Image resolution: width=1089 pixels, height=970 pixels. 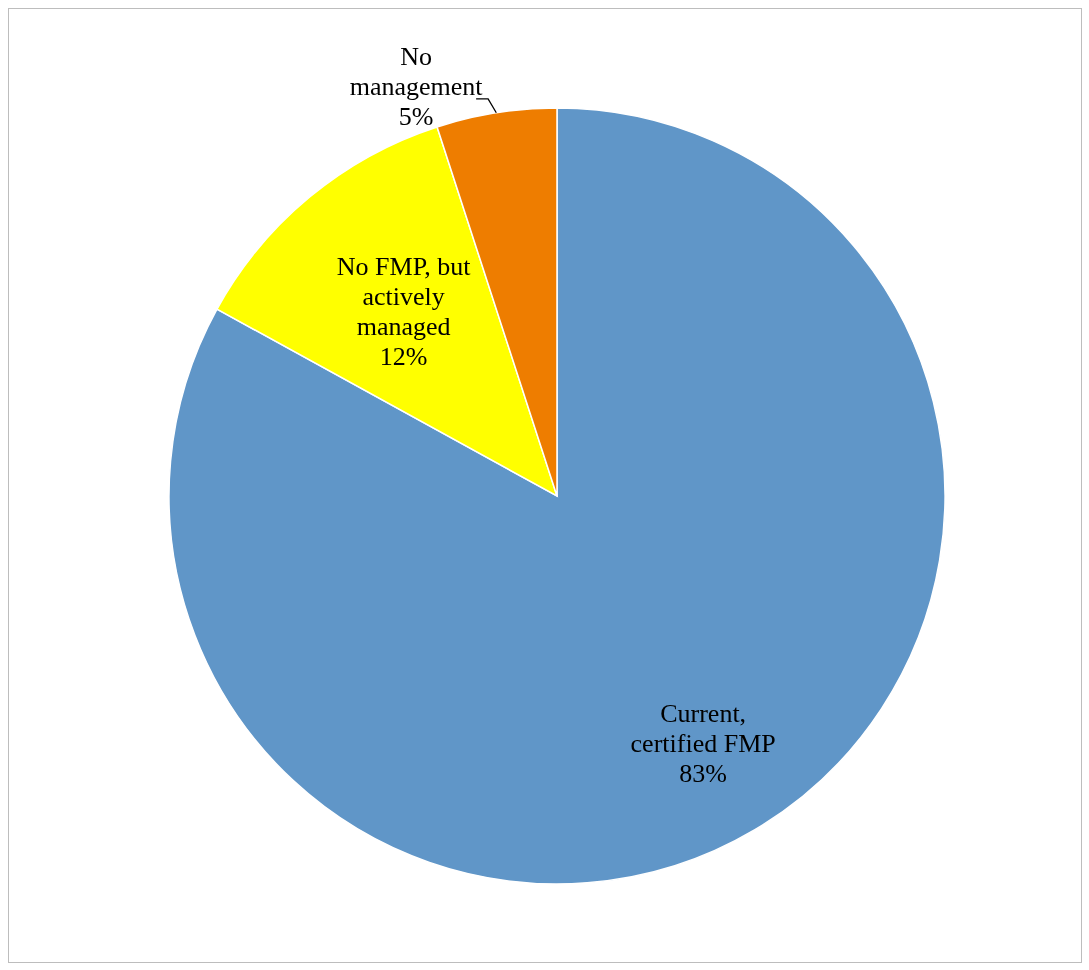 I want to click on data-label: 83%, so click(x=703, y=774).